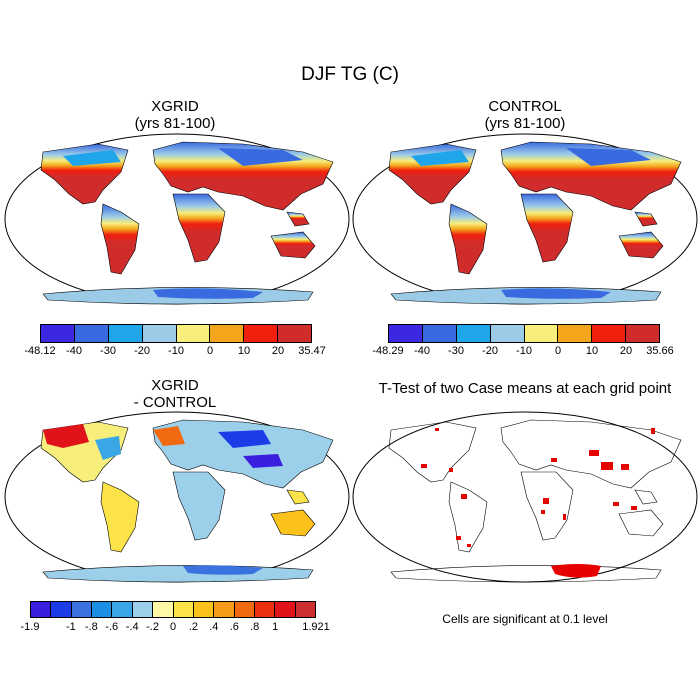 The width and height of the screenshot is (700, 700). What do you see at coordinates (255, 627) in the screenshot?
I see `colorbar-tick-label: .8` at bounding box center [255, 627].